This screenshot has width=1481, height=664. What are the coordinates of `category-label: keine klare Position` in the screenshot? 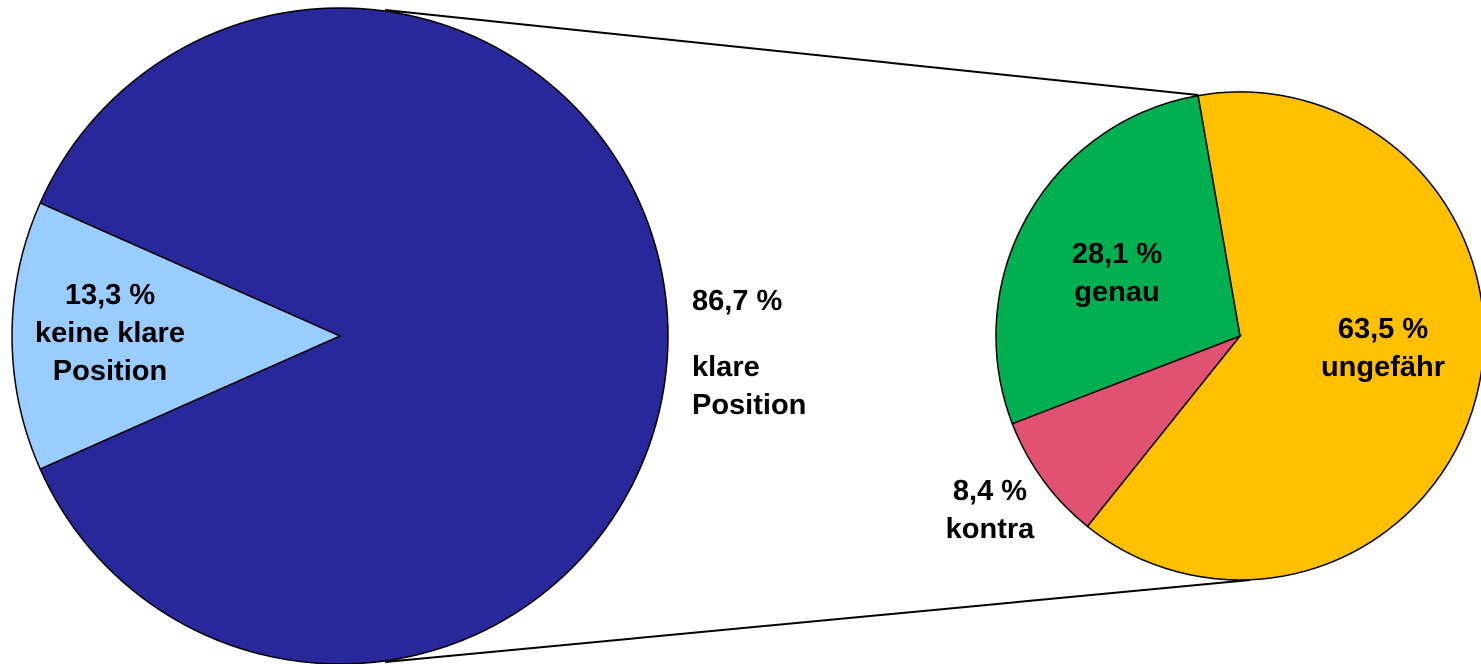 It's located at (110, 352).